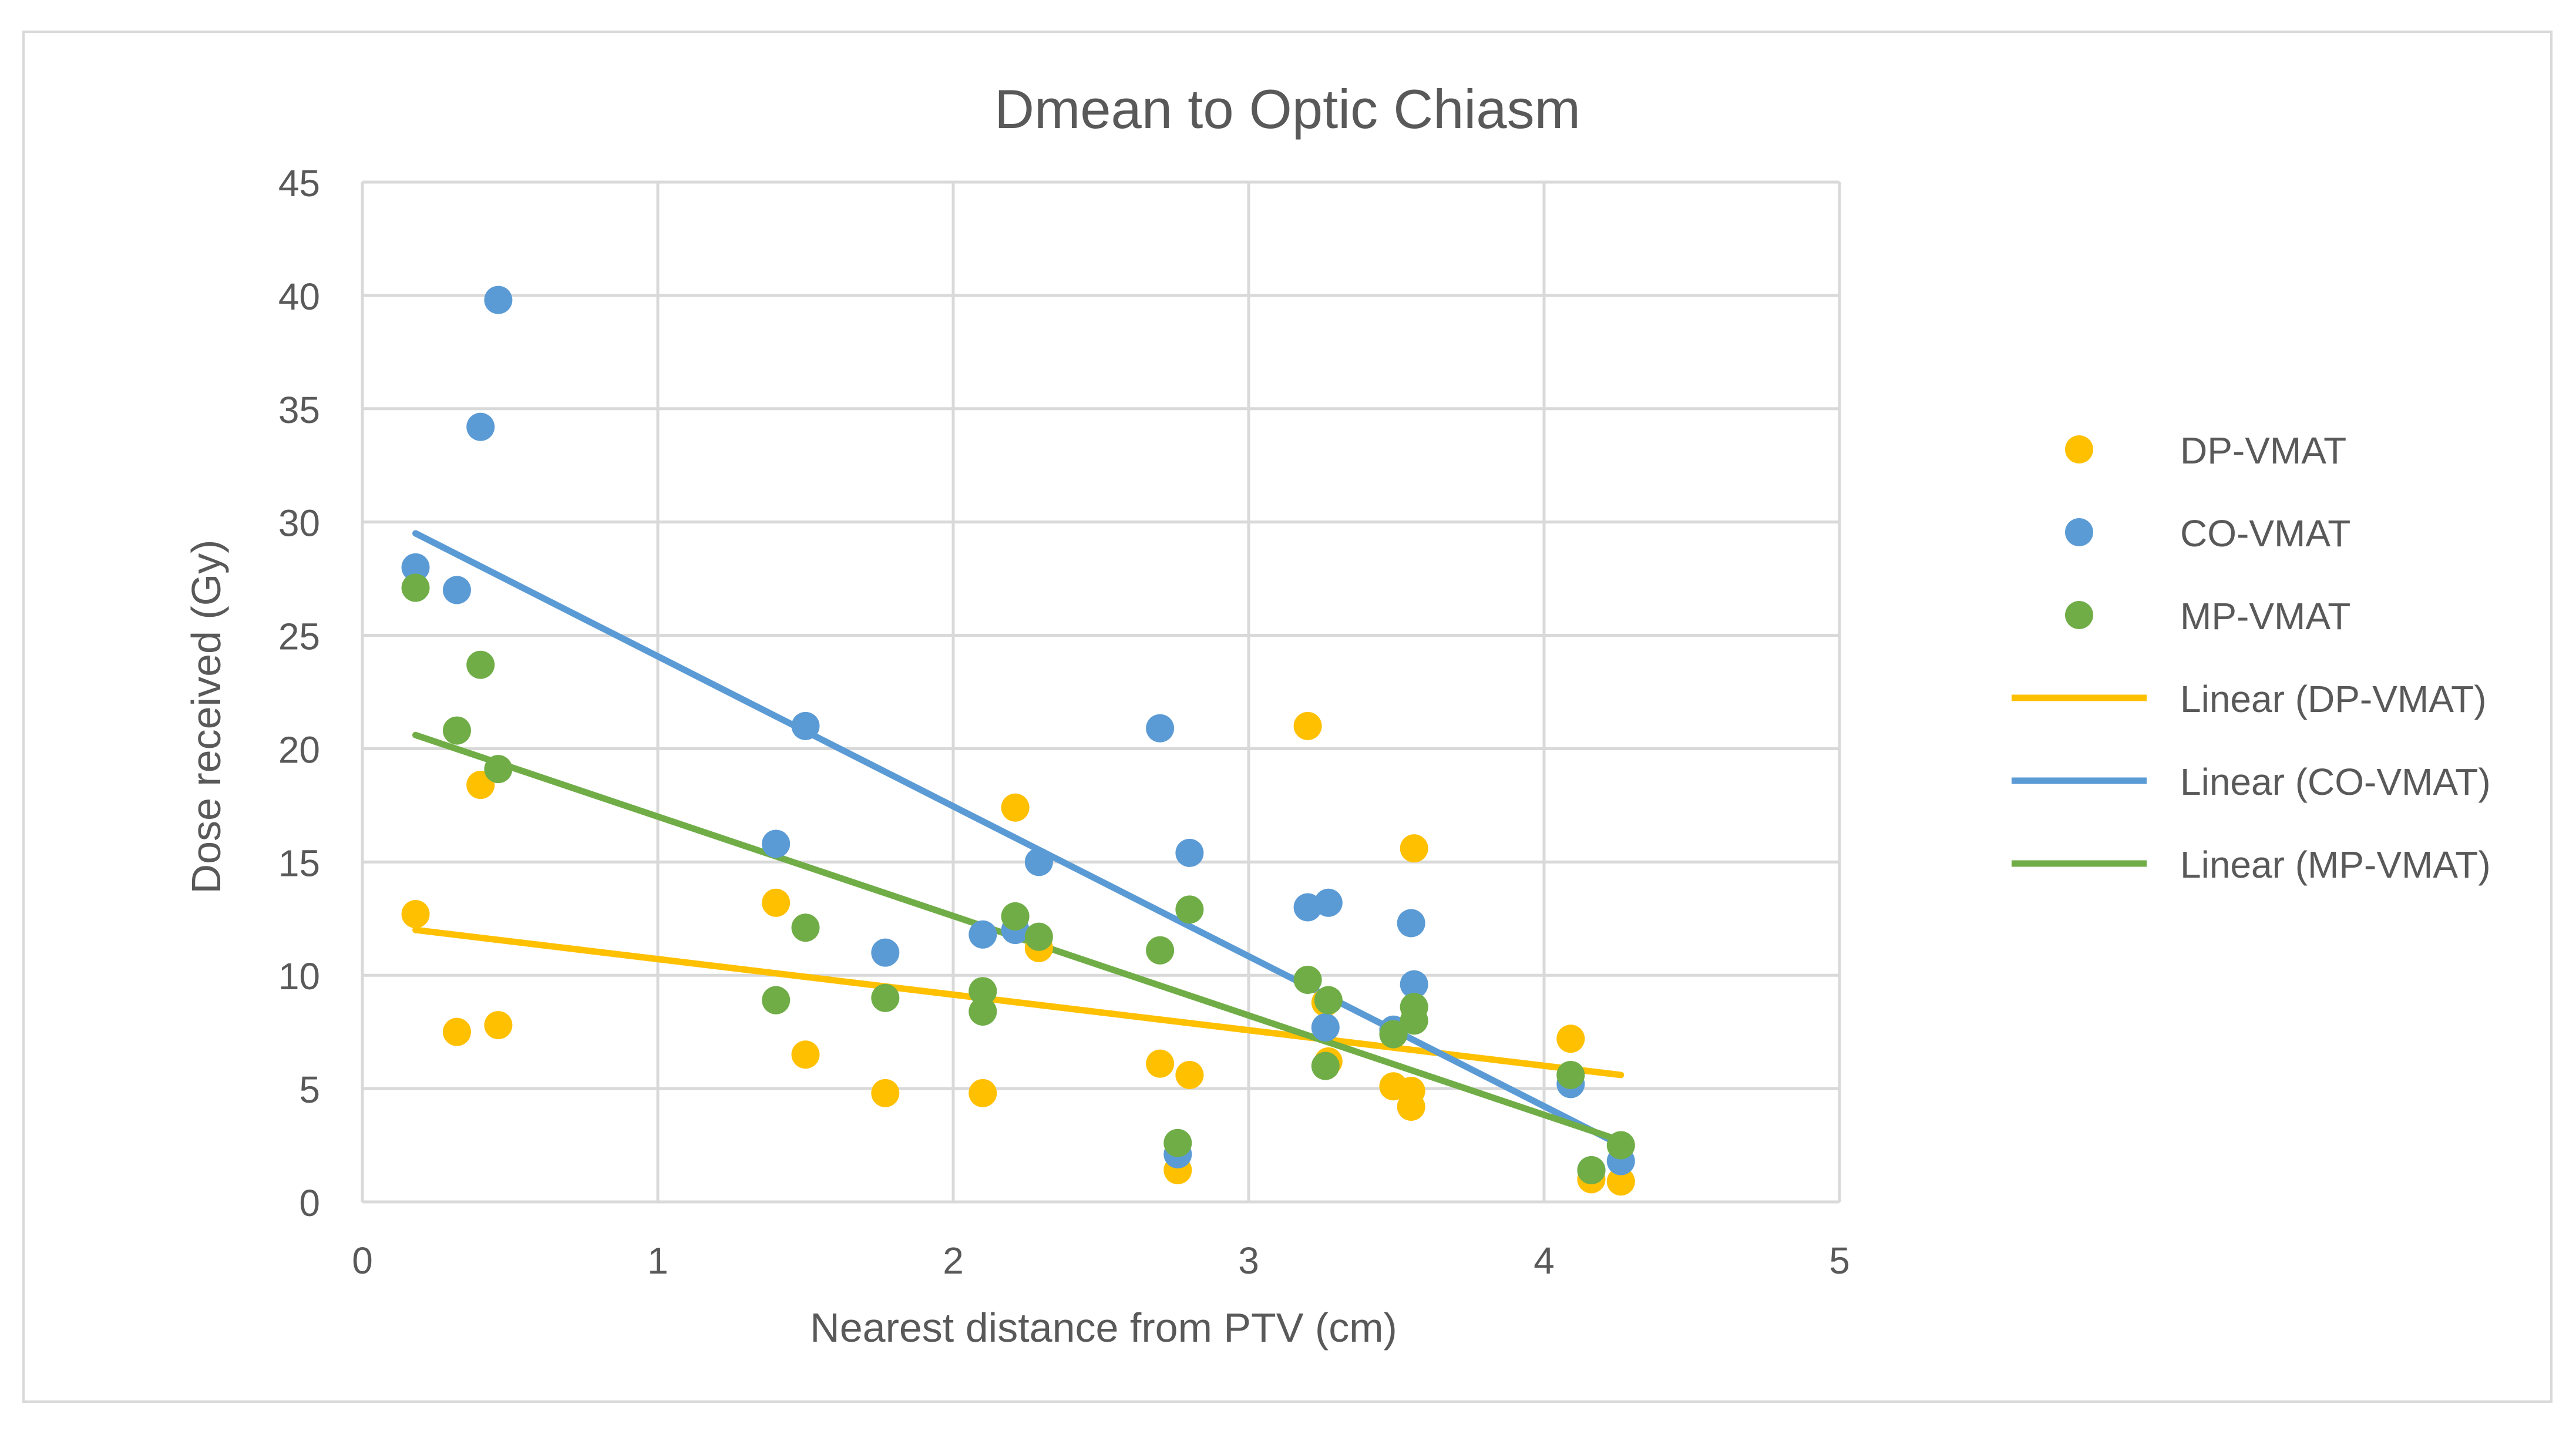 This screenshot has width=2576, height=1431. I want to click on legend-entry: Linear (DP-VMAT), so click(2249, 699).